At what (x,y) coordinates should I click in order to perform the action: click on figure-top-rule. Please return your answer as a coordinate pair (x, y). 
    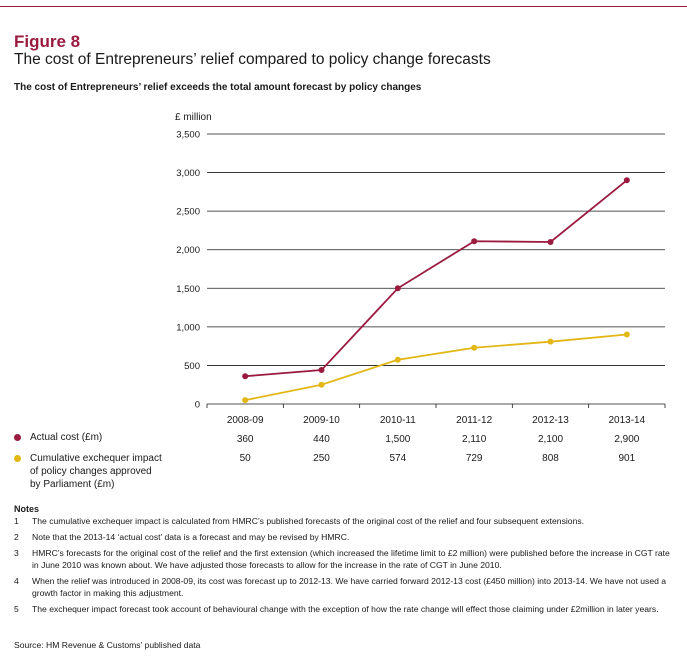
    Looking at the image, I should click on (343, 6).